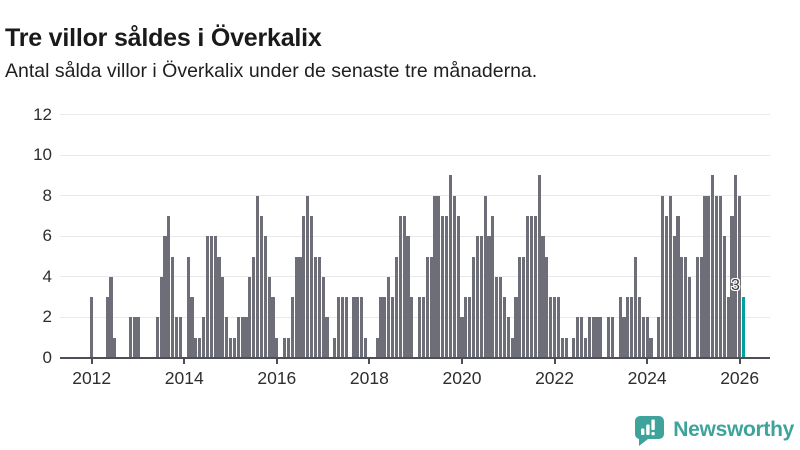 The image size is (800, 450). Describe the element at coordinates (415, 236) in the screenshot. I see `gridline` at that location.